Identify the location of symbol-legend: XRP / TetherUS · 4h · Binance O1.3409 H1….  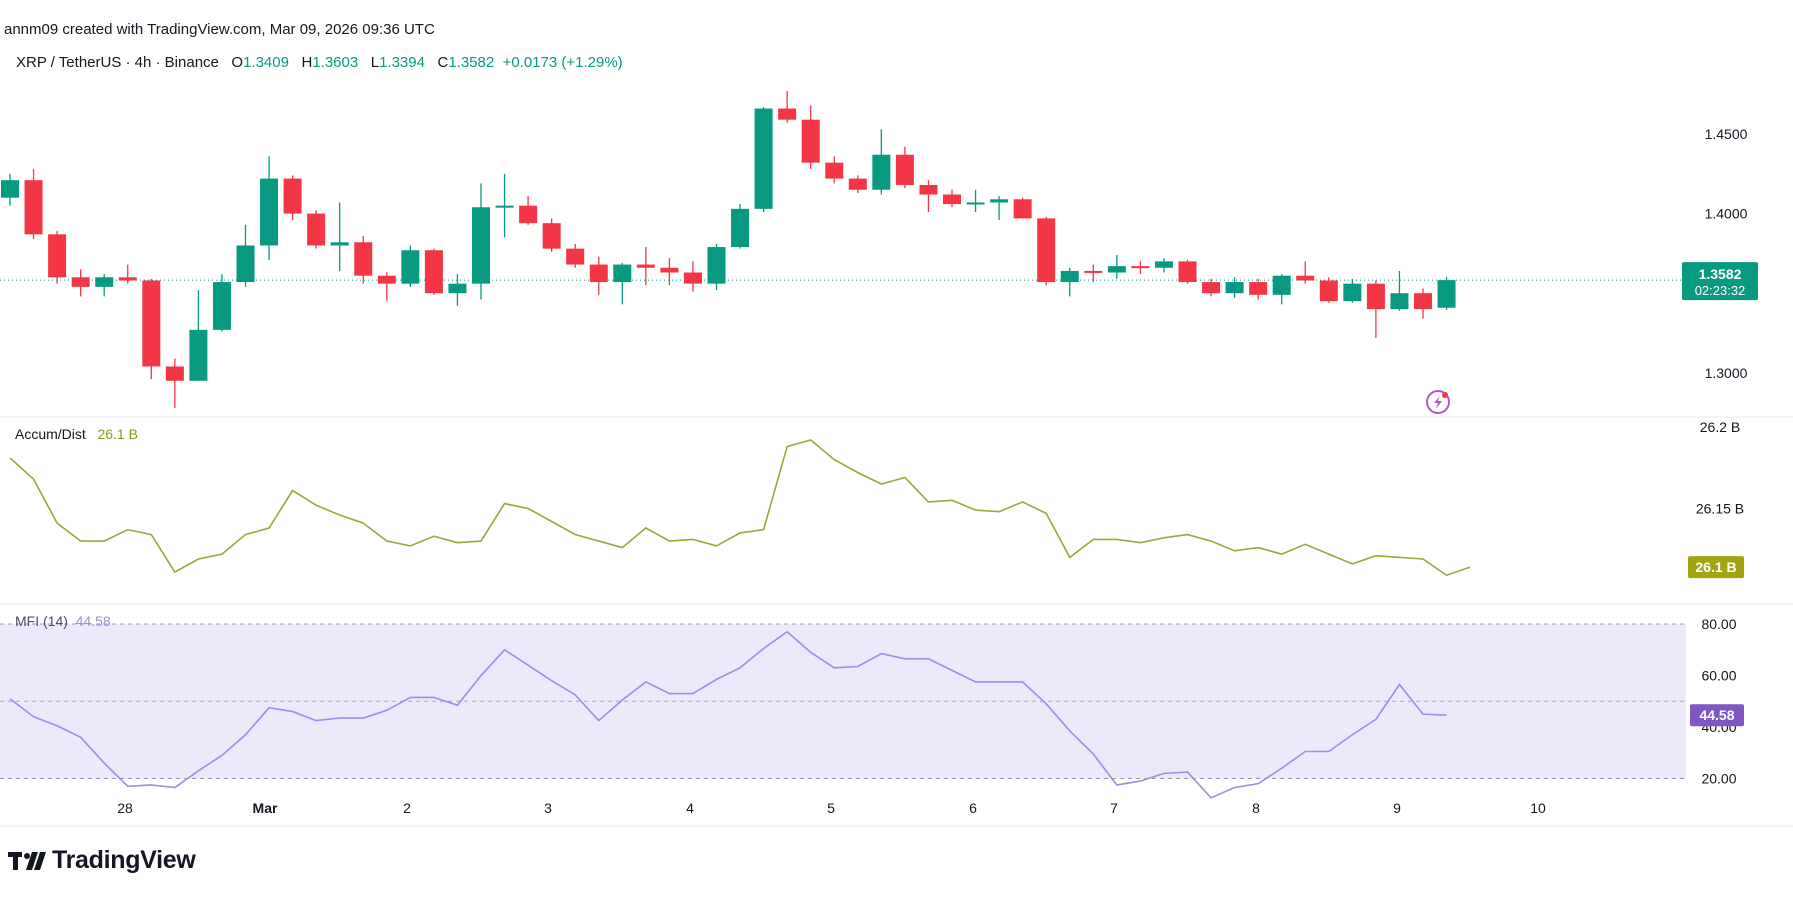
(319, 62).